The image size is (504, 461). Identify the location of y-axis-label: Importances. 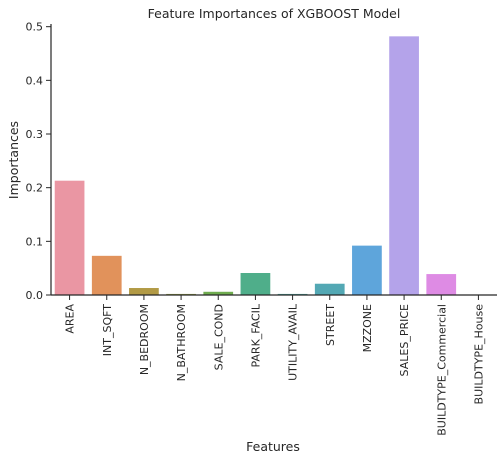
(13, 160).